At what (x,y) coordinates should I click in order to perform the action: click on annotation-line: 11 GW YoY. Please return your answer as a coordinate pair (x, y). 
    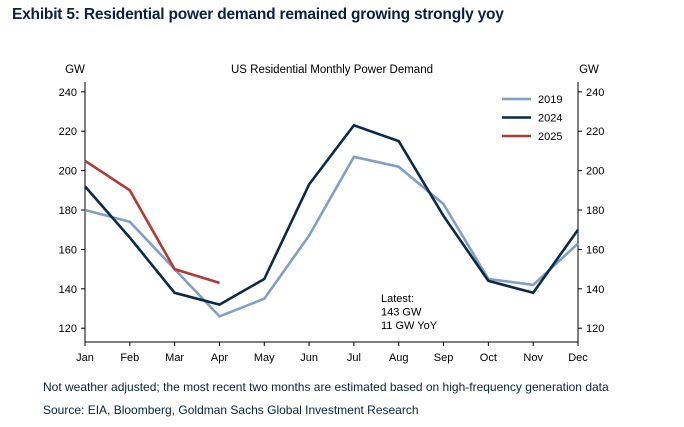
    Looking at the image, I should click on (409, 326).